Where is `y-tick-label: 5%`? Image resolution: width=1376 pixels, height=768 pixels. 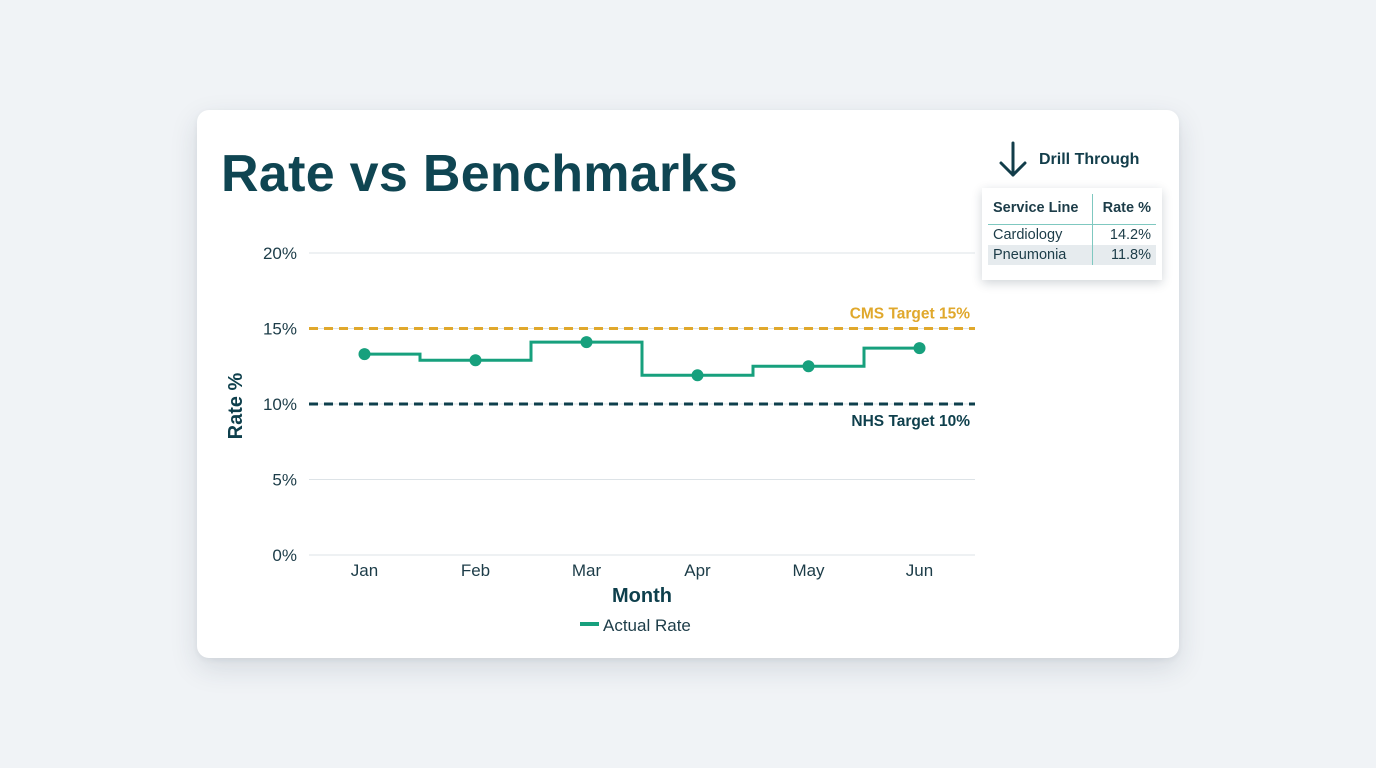 y-tick-label: 5% is located at coordinates (284, 480).